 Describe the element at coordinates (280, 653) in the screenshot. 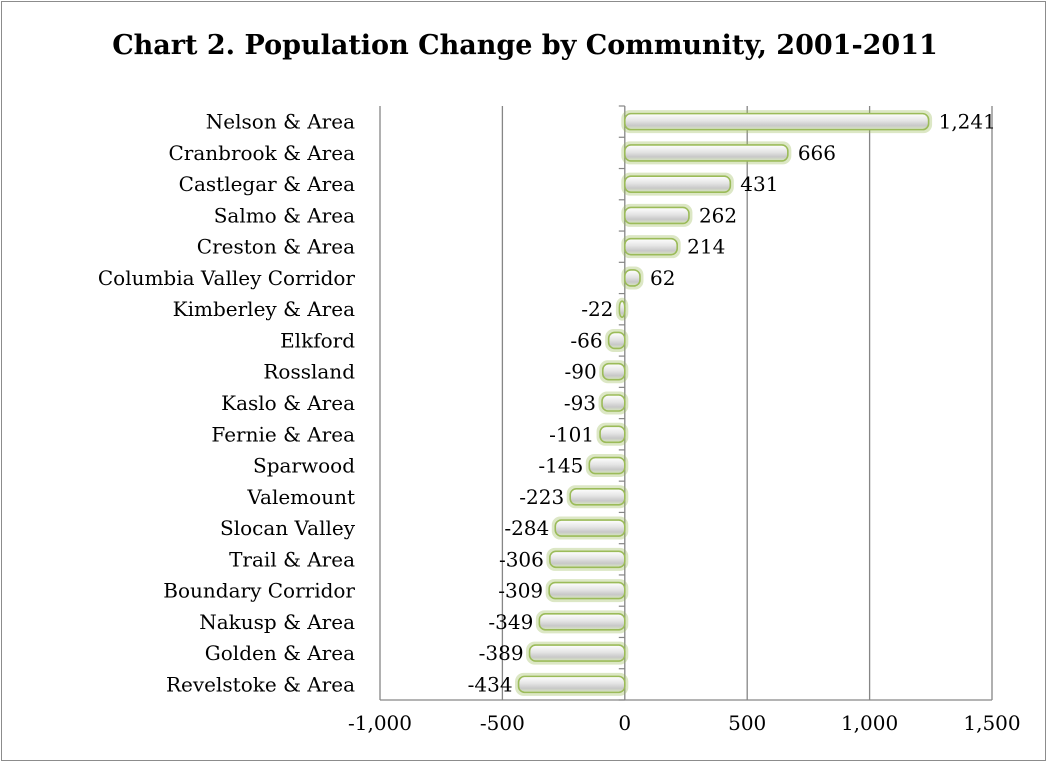

I see `category-label: Golden & Area` at that location.